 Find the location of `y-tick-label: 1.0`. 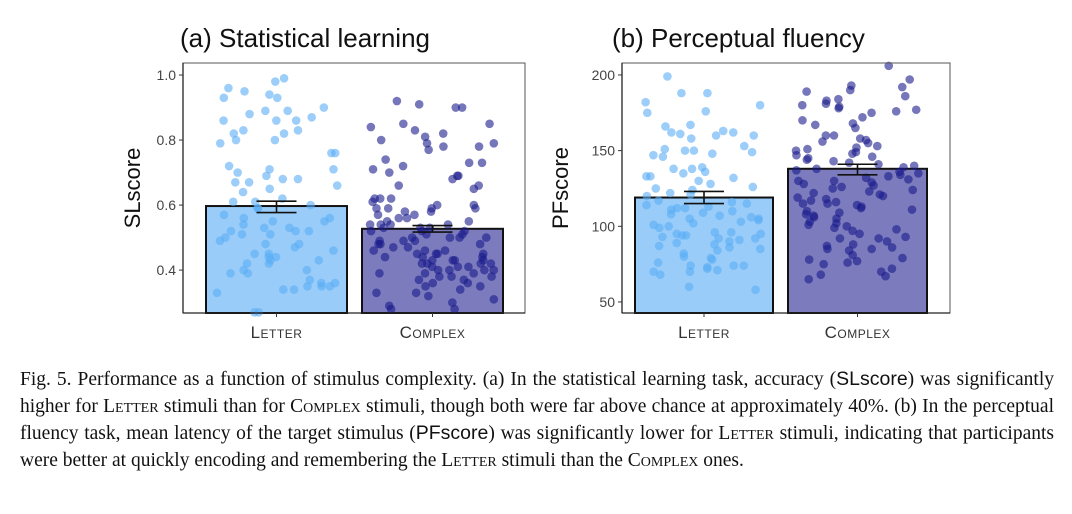

y-tick-label: 1.0 is located at coordinates (167, 75).